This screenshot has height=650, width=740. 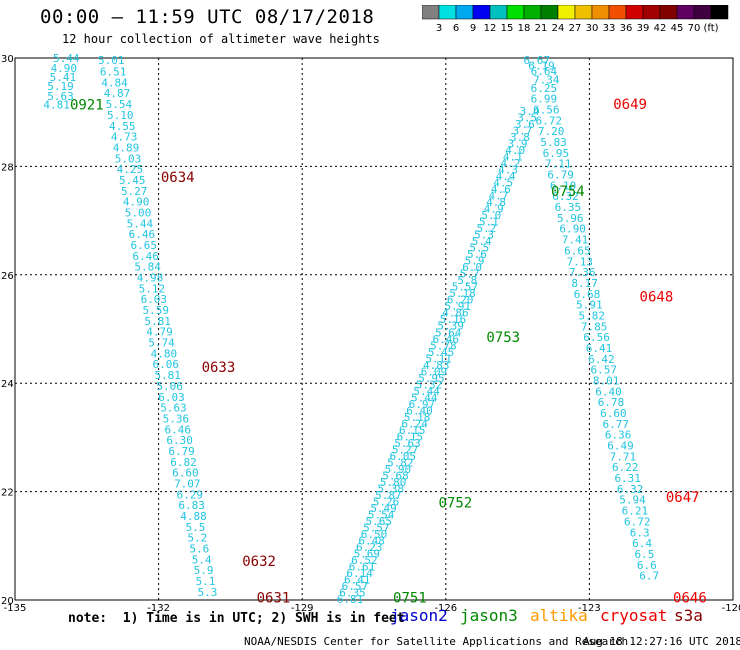 I want to click on x-tick-label: -132, so click(x=158, y=608).